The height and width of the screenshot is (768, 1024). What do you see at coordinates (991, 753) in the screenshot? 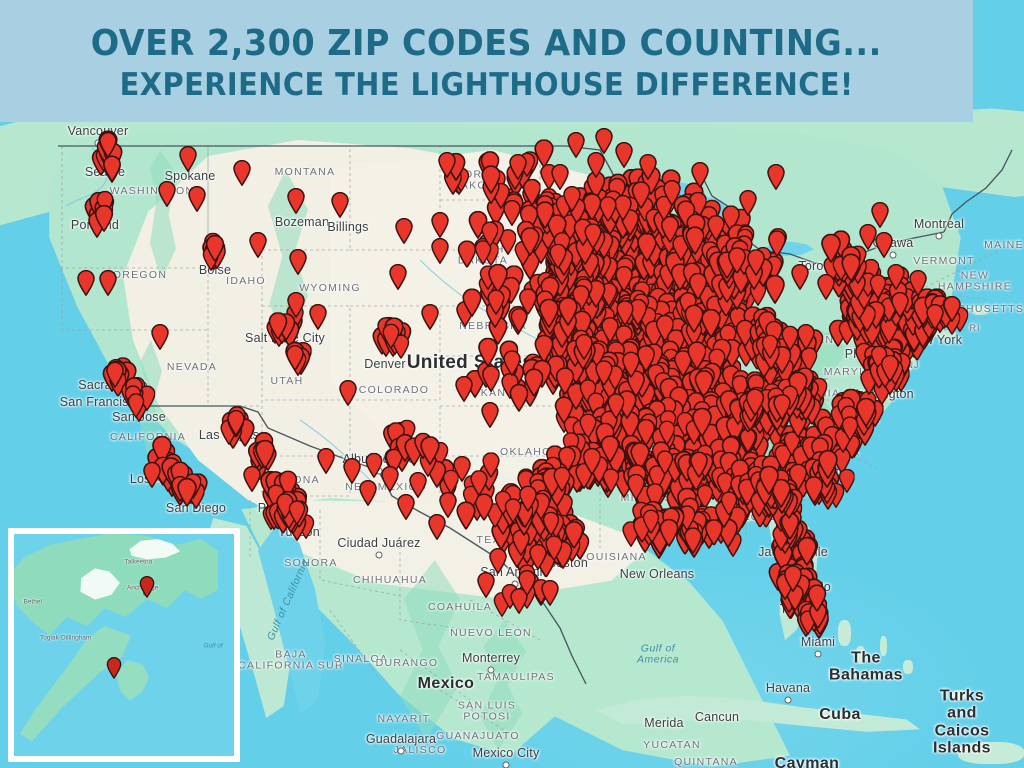
I see `hispaniola-isle` at bounding box center [991, 753].